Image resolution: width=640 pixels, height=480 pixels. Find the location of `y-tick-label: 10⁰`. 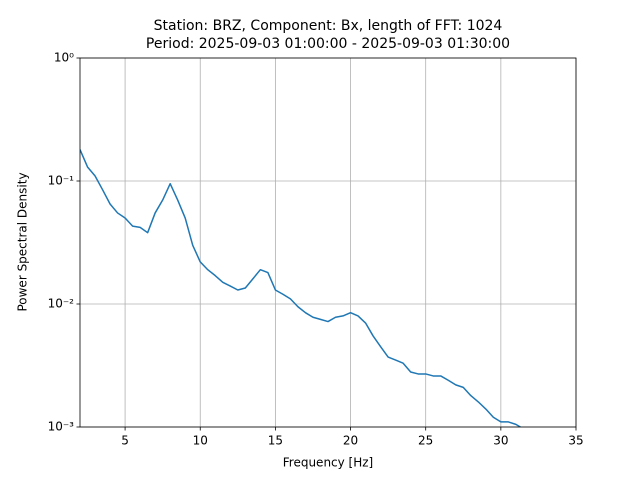

y-tick-label: 10⁰ is located at coordinates (64, 58).